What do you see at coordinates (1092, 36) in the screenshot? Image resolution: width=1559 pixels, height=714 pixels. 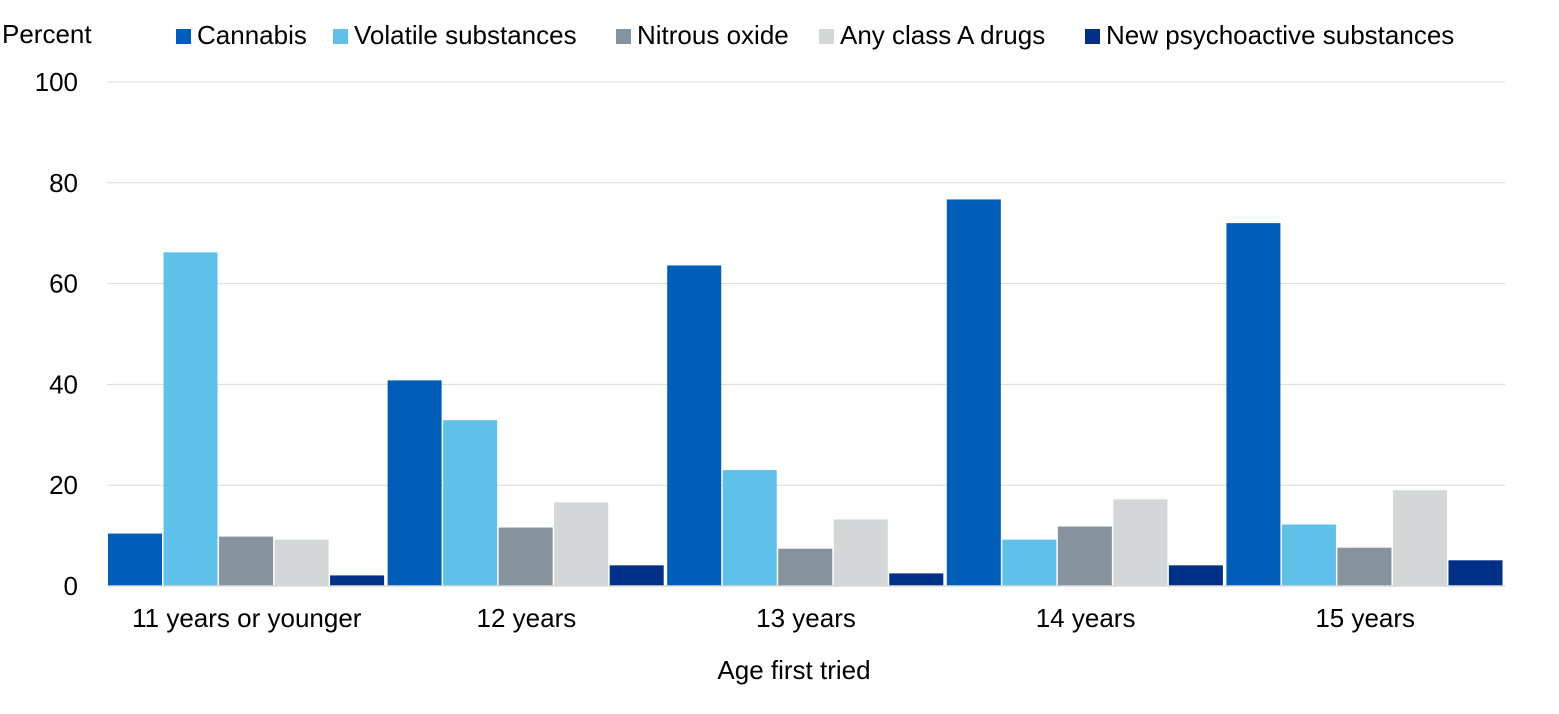 I see `legend-swatch-new-psychoactive-substances` at bounding box center [1092, 36].